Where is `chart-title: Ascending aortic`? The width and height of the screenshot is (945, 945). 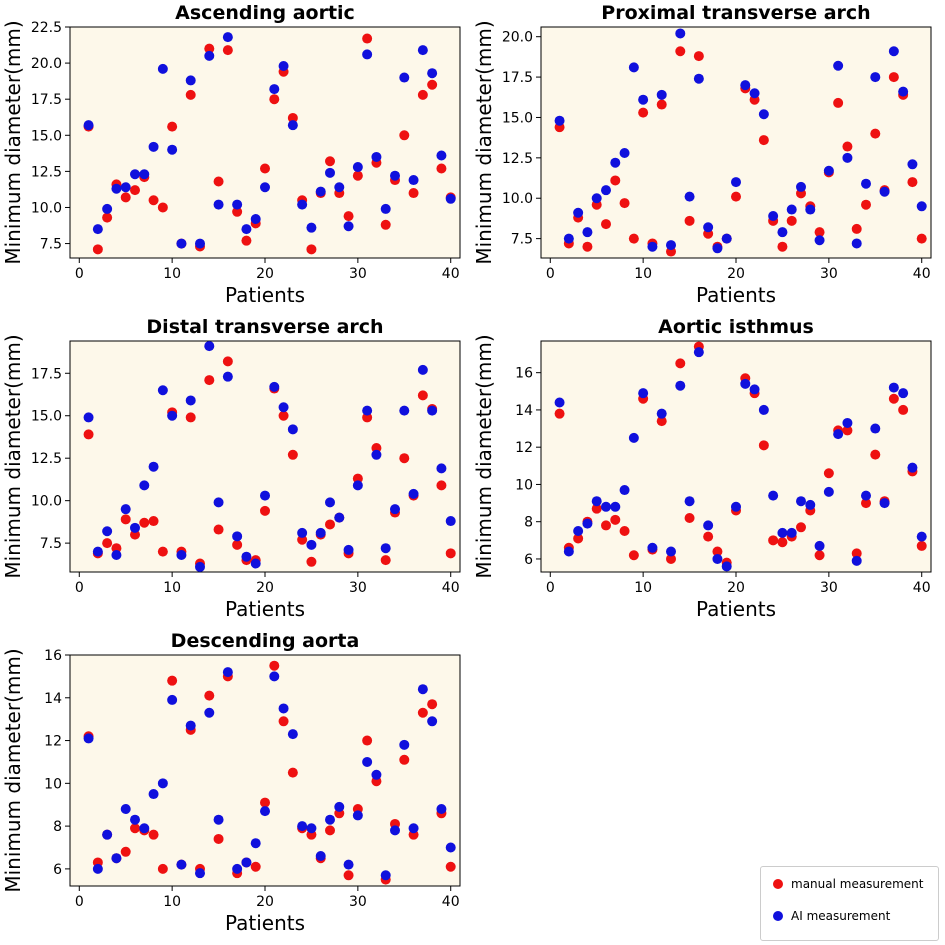
chart-title: Ascending aortic is located at coordinates (265, 13).